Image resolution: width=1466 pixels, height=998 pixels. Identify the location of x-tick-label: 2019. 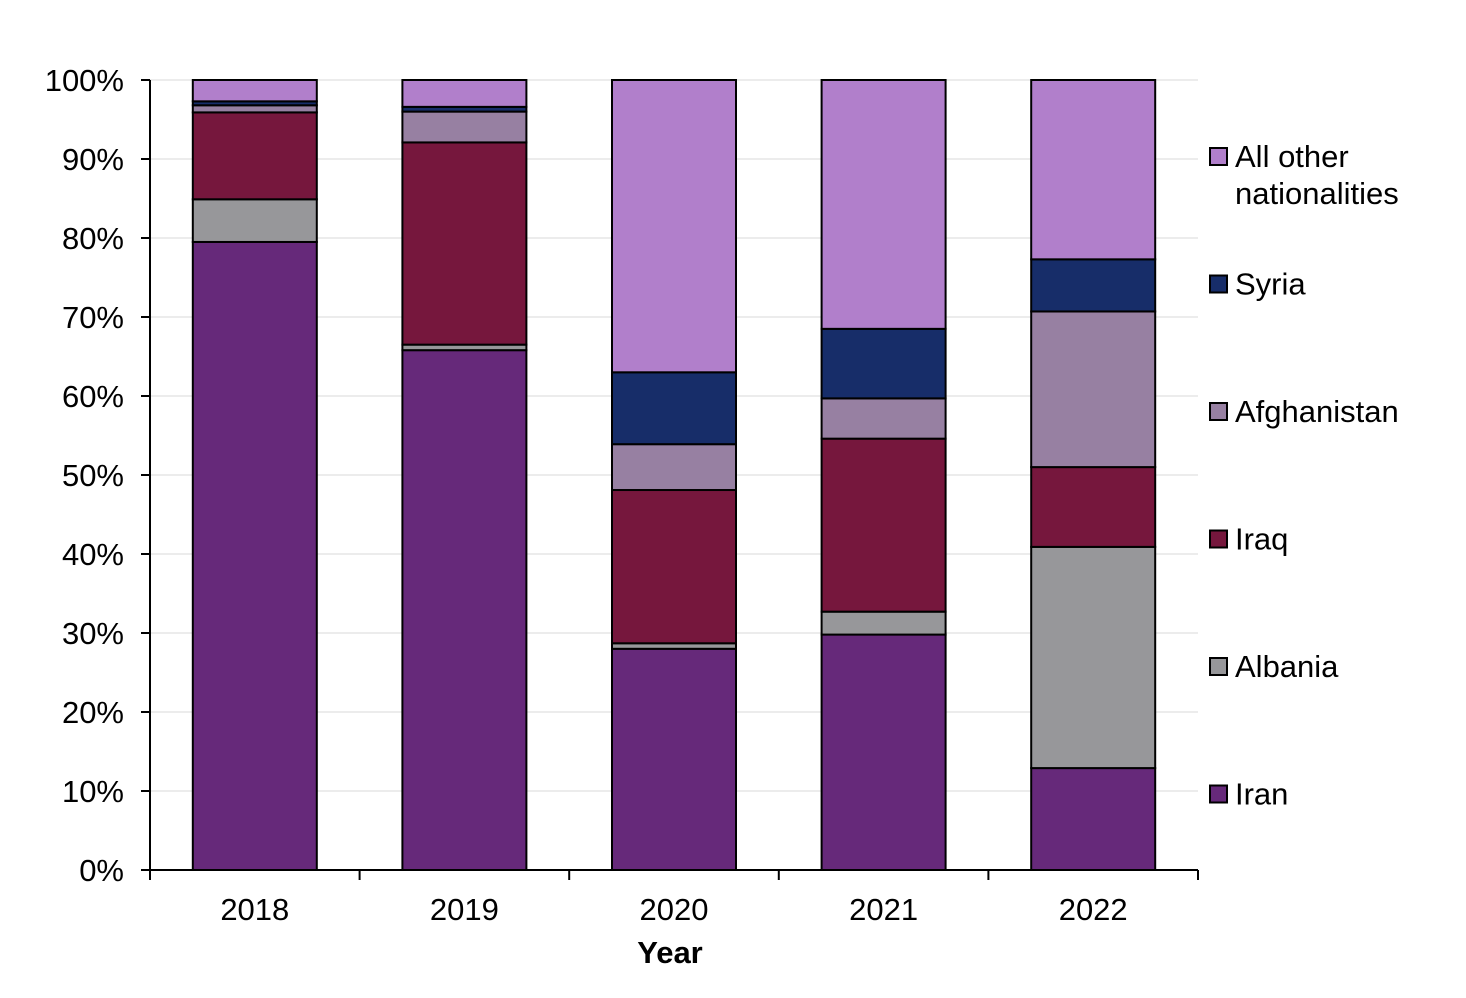
(464, 909).